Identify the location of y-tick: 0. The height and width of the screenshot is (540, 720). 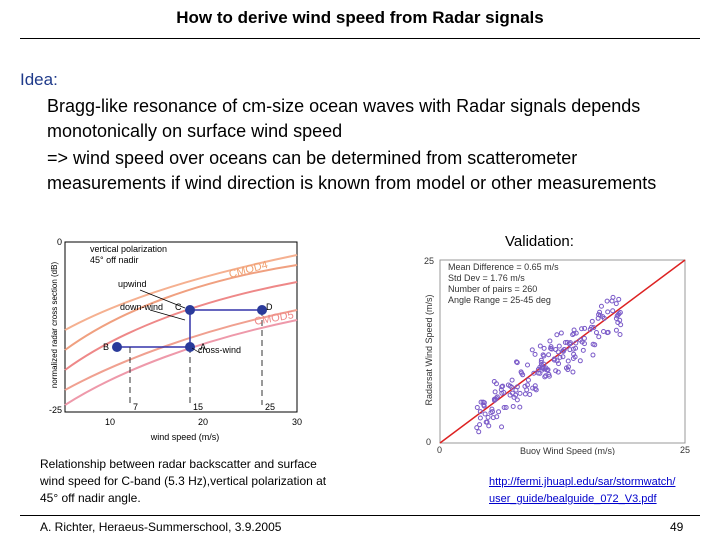
(59, 242).